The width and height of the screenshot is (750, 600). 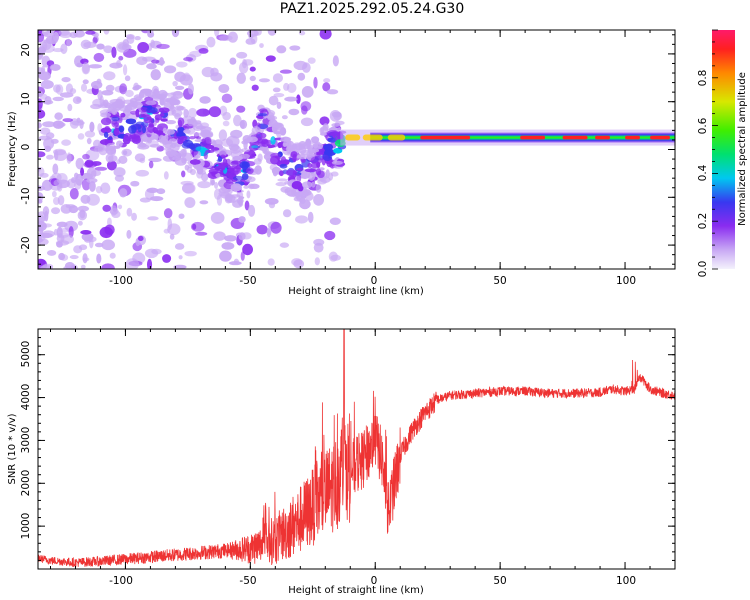 I want to click on colorbar-tick-marks, so click(x=715, y=149).